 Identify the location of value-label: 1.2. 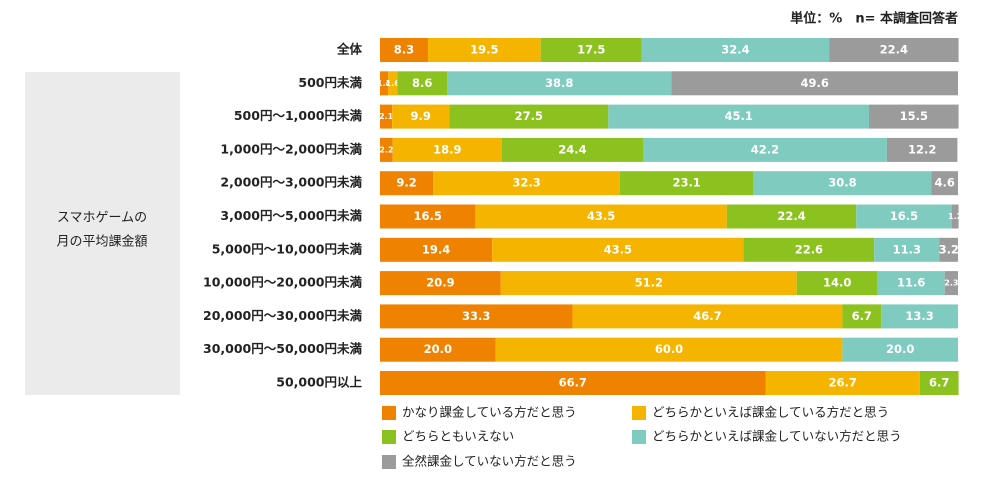
(955, 216).